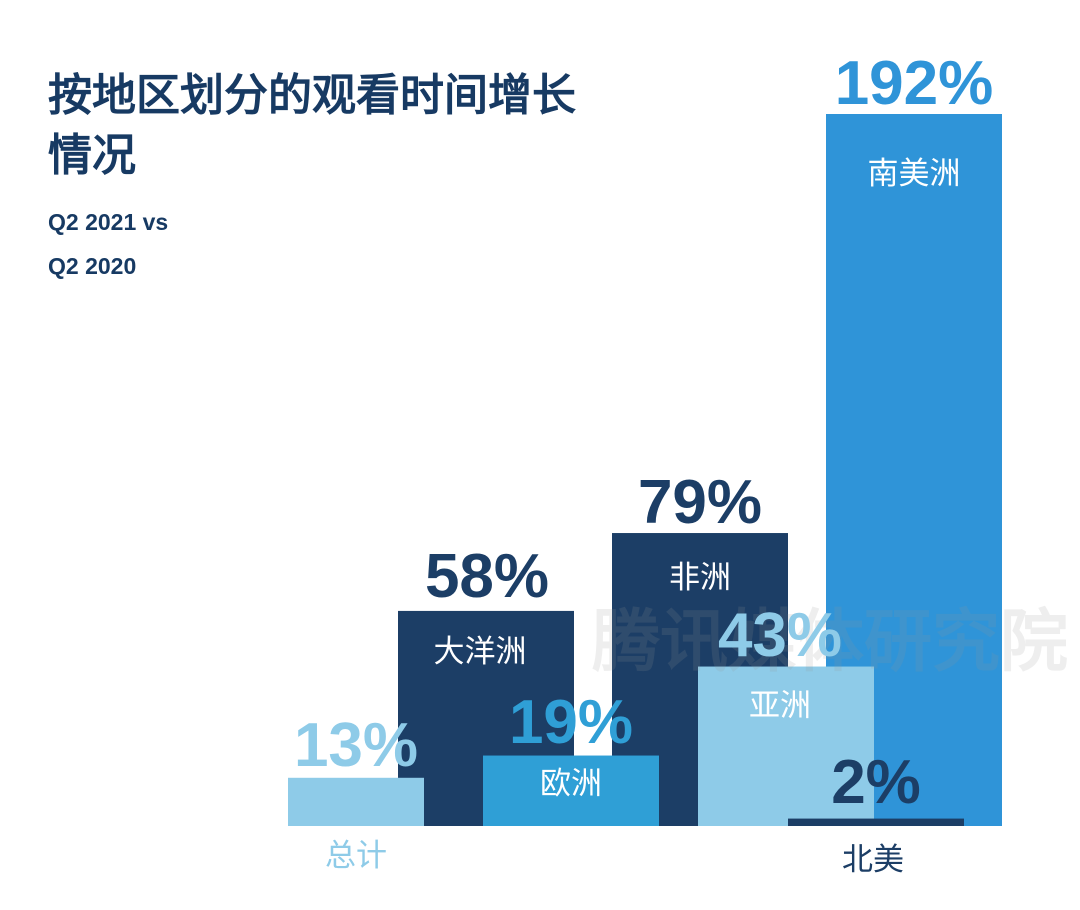  What do you see at coordinates (480, 652) in the screenshot?
I see `category-label-1: 大洋洲` at bounding box center [480, 652].